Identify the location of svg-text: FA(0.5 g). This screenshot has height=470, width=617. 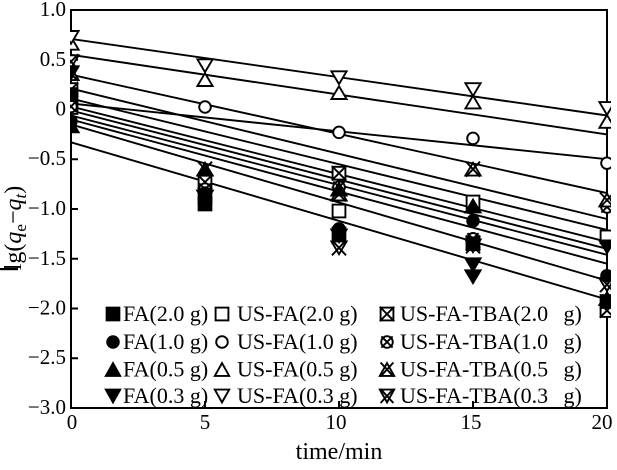
(165, 369).